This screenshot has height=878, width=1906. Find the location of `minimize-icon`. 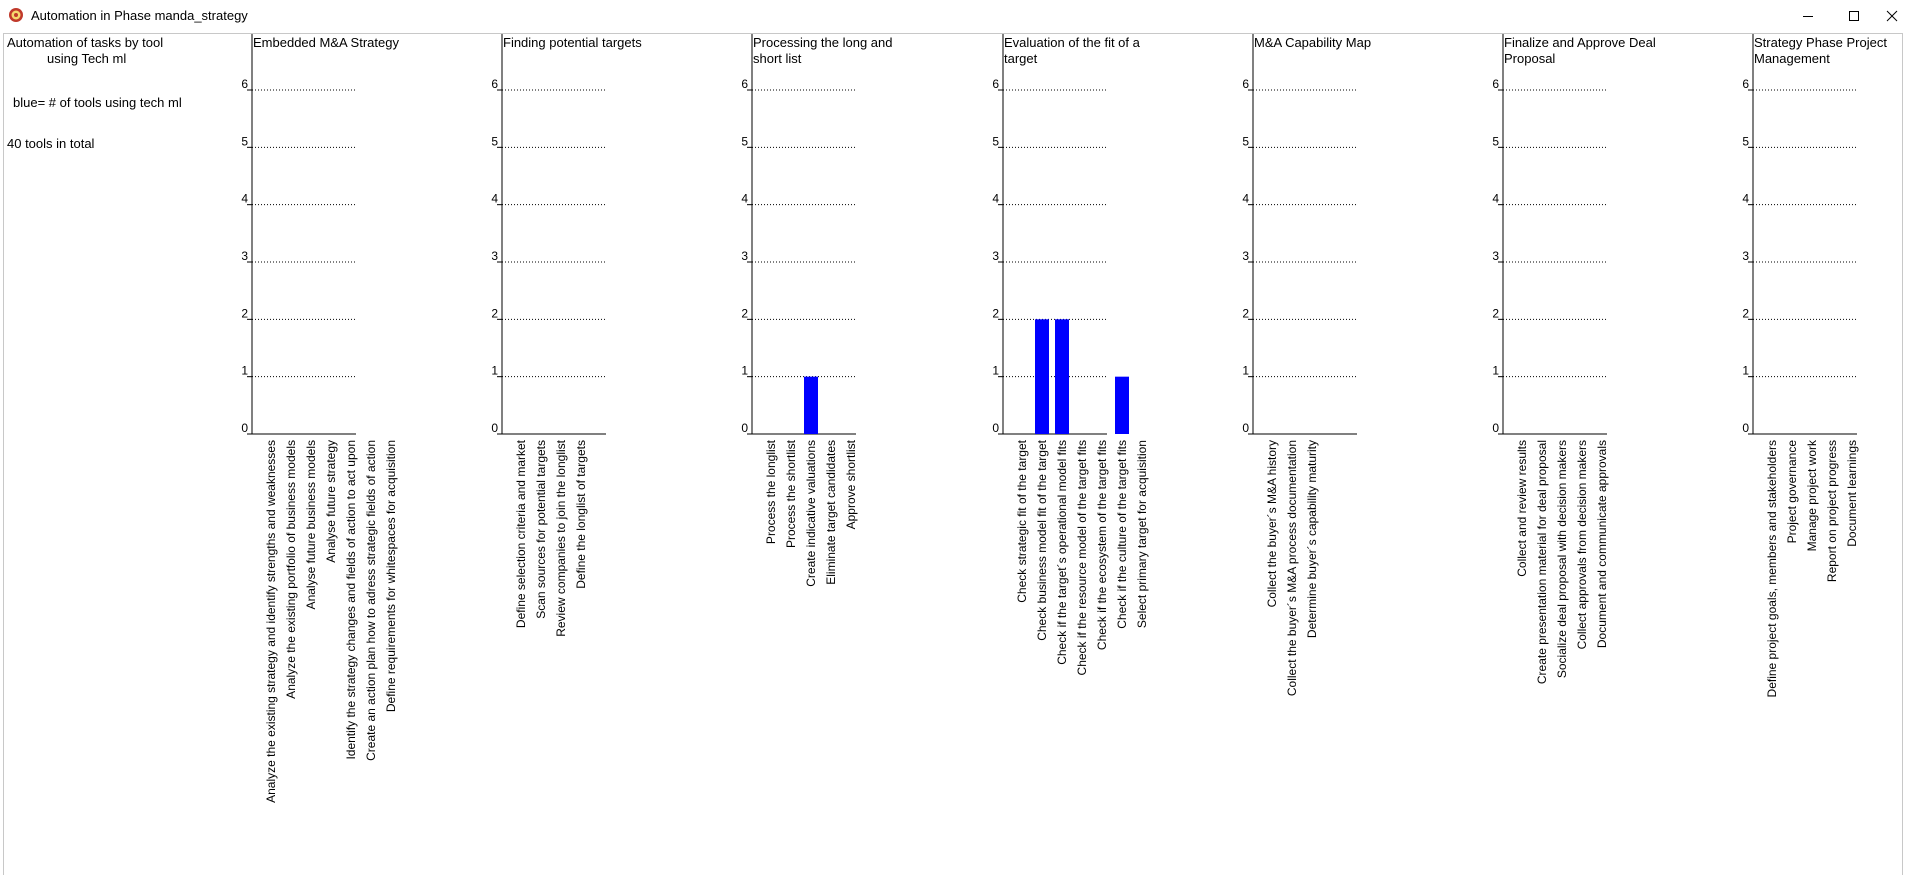

minimize-icon is located at coordinates (1808, 16).